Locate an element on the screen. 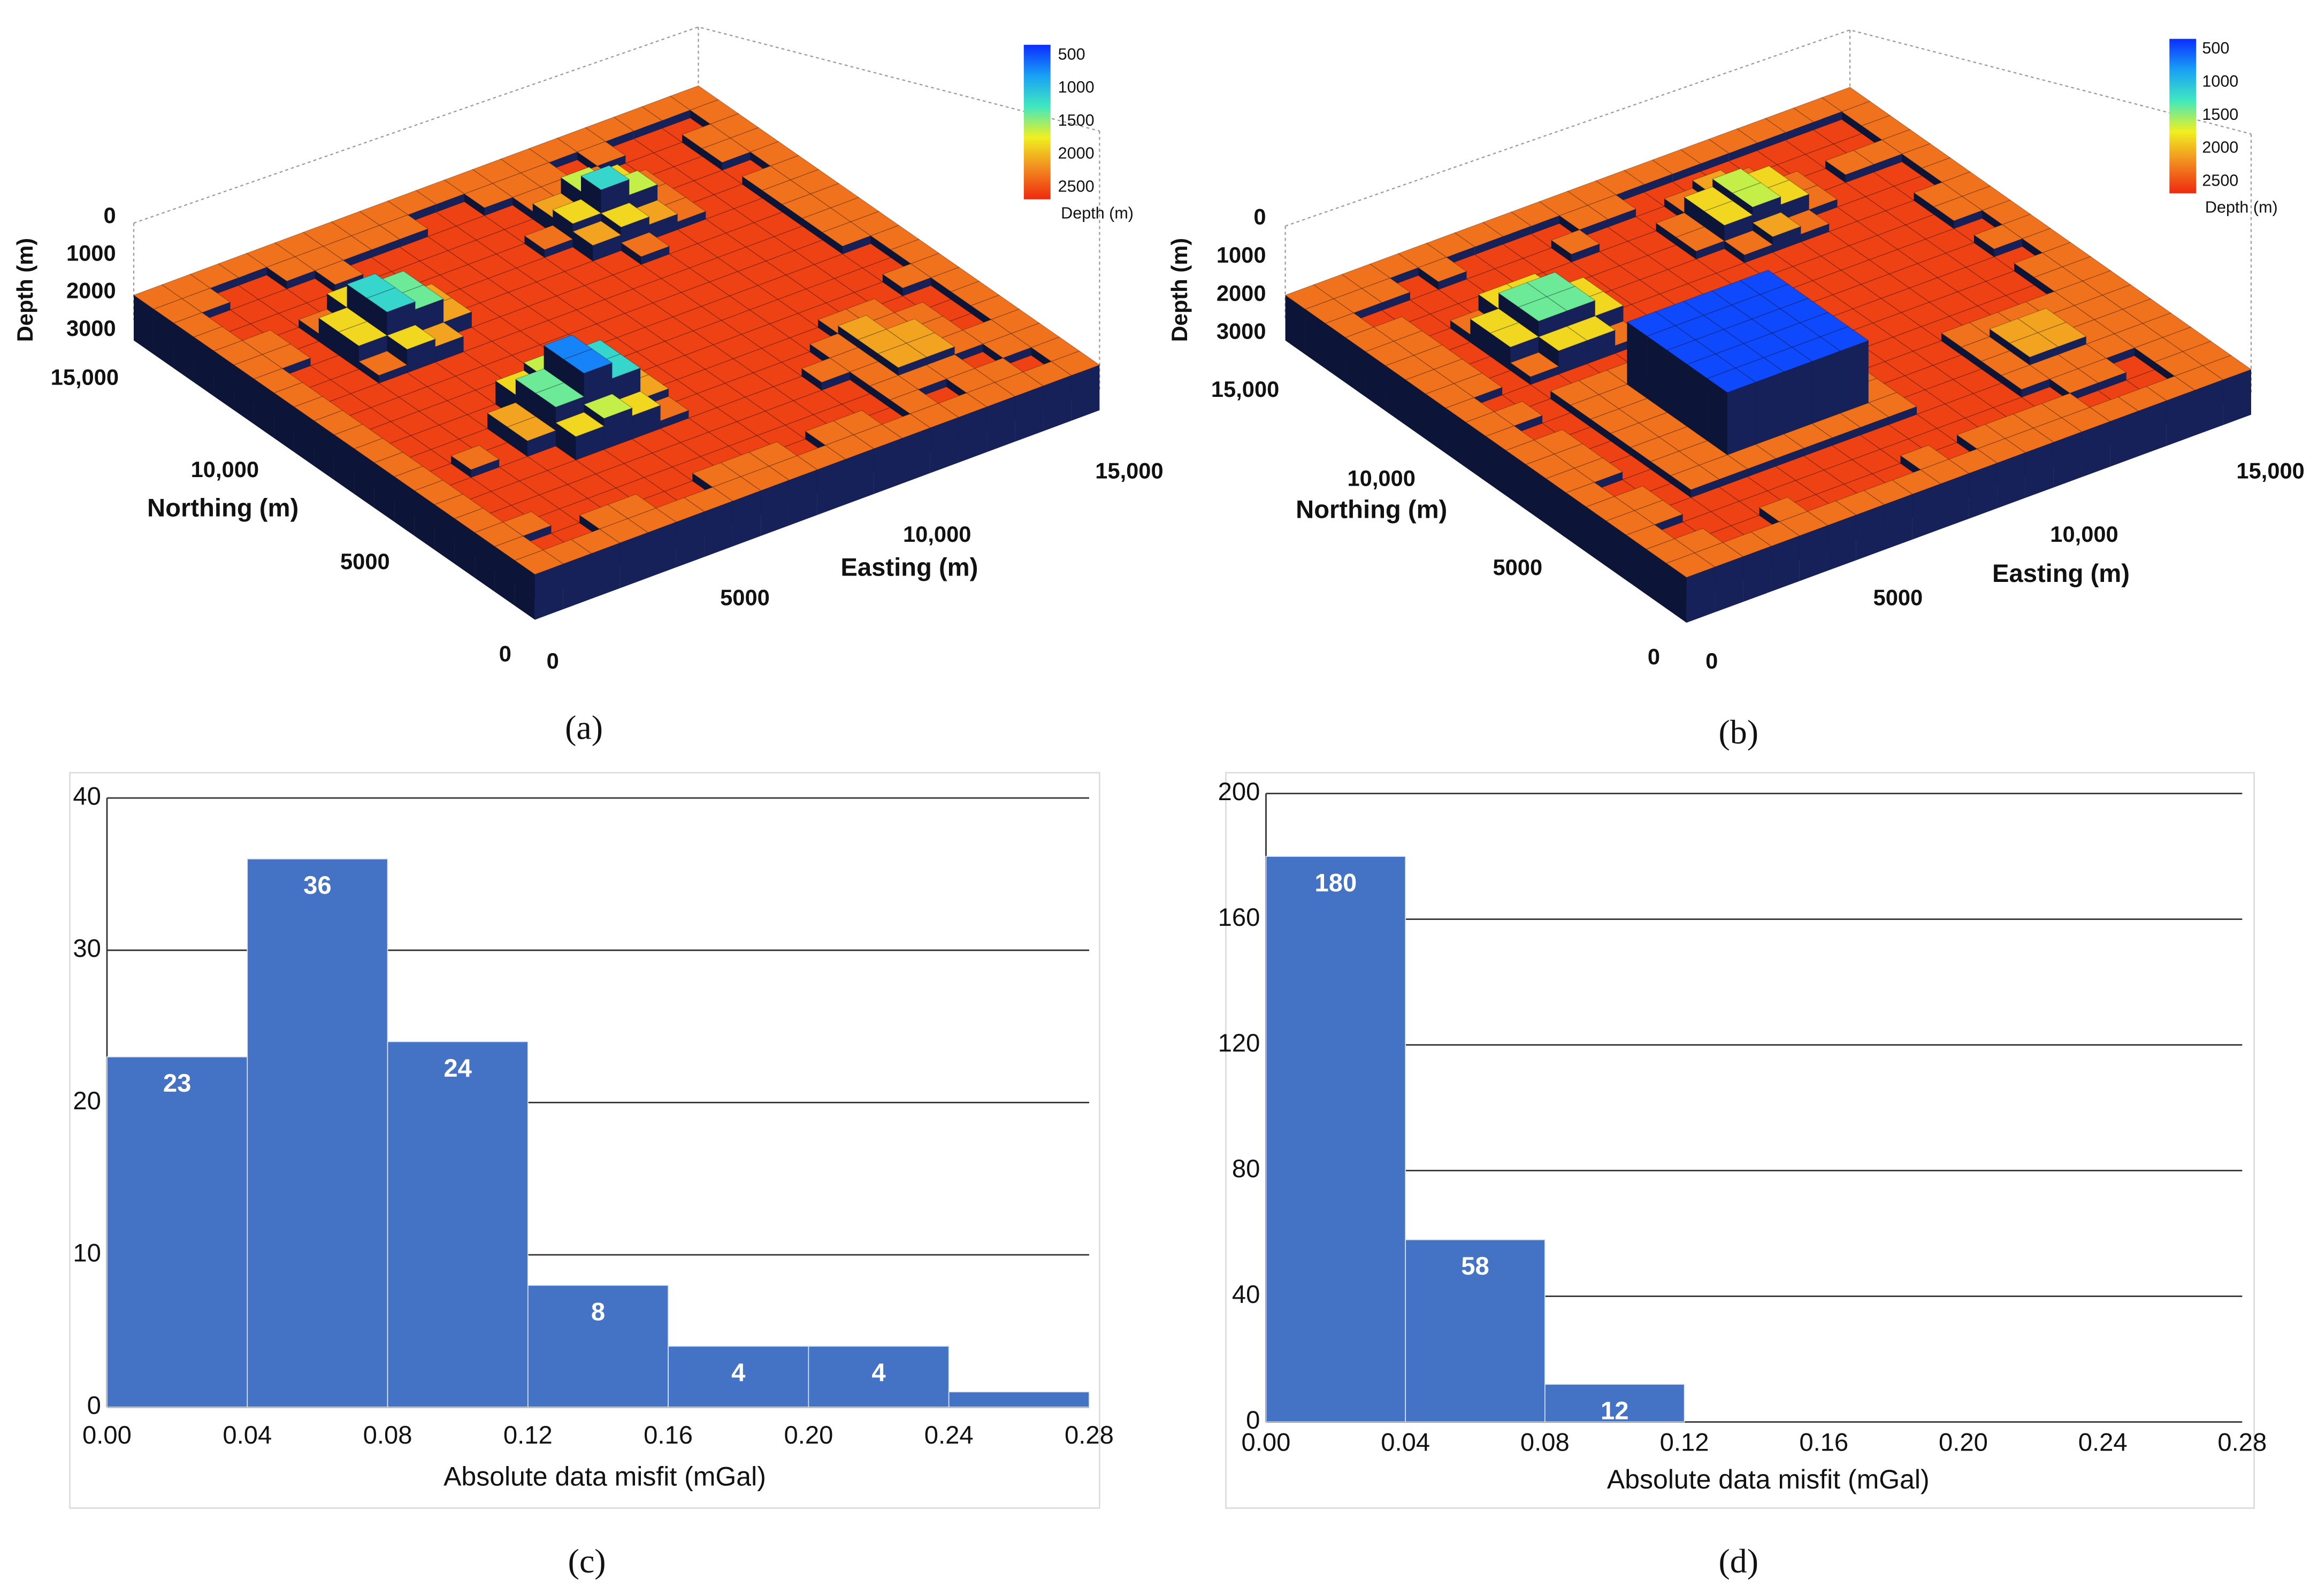 This screenshot has width=2318, height=1596. x-tick-label: 10,000 is located at coordinates (2084, 534).